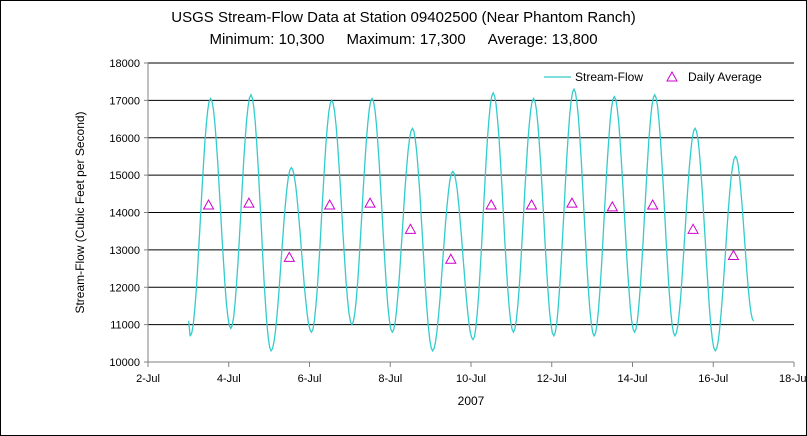 The height and width of the screenshot is (436, 807). I want to click on x-tick-label-7: 16-Jul, so click(713, 379).